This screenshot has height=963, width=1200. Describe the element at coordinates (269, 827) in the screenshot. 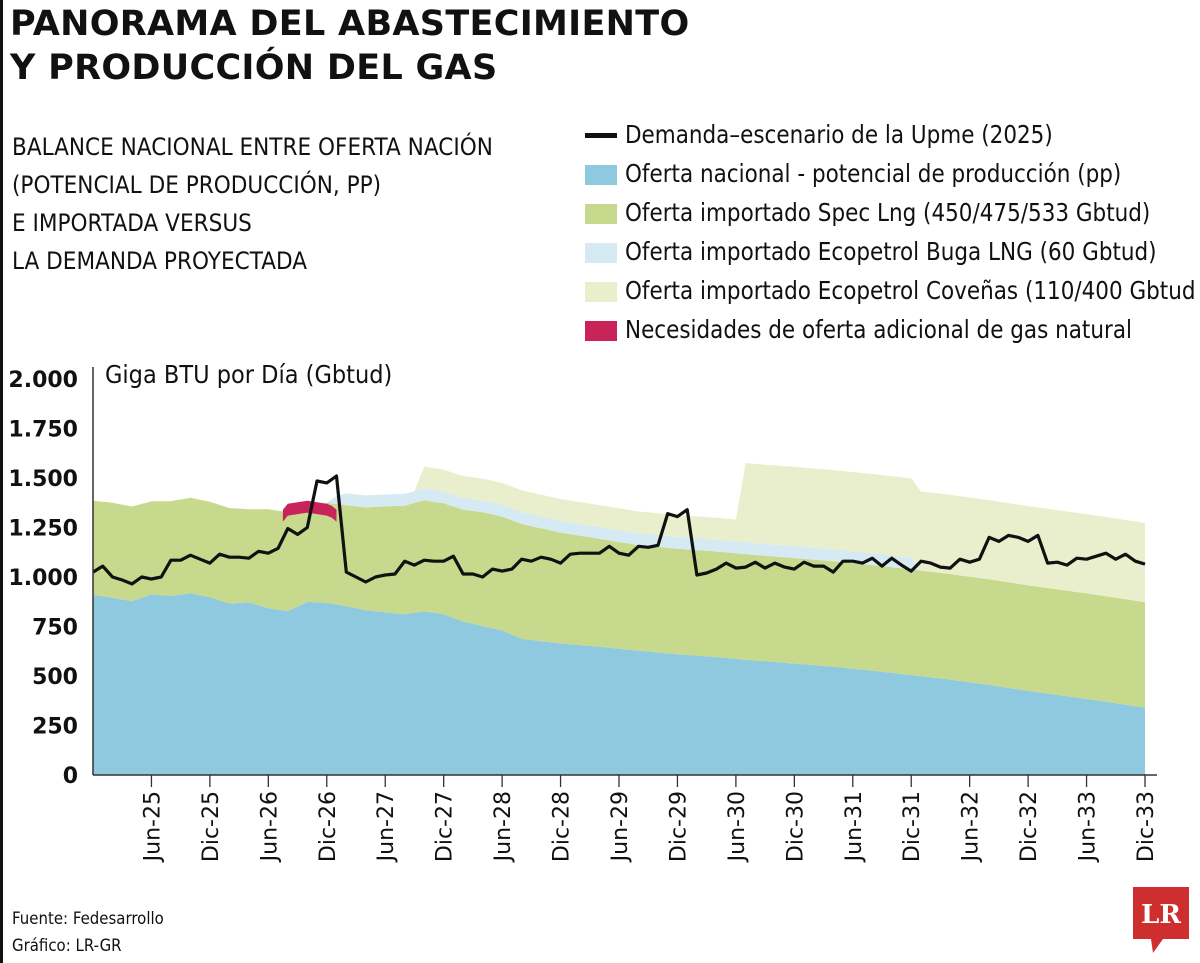

I see `x-tick-label: Jun-26` at that location.